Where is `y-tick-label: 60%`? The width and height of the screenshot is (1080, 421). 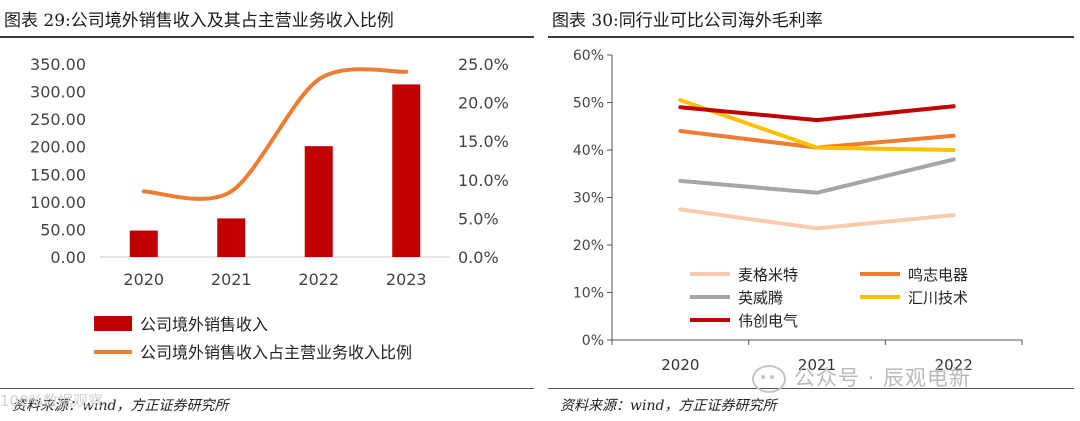
y-tick-label: 60% is located at coordinates (588, 56).